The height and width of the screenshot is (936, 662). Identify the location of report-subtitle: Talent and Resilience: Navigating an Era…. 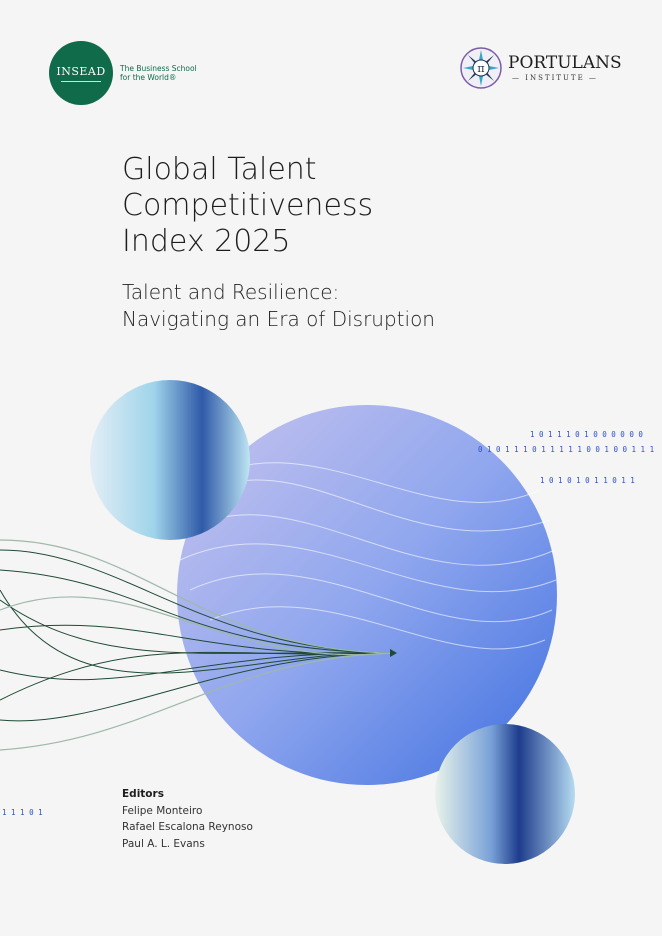
(278, 306).